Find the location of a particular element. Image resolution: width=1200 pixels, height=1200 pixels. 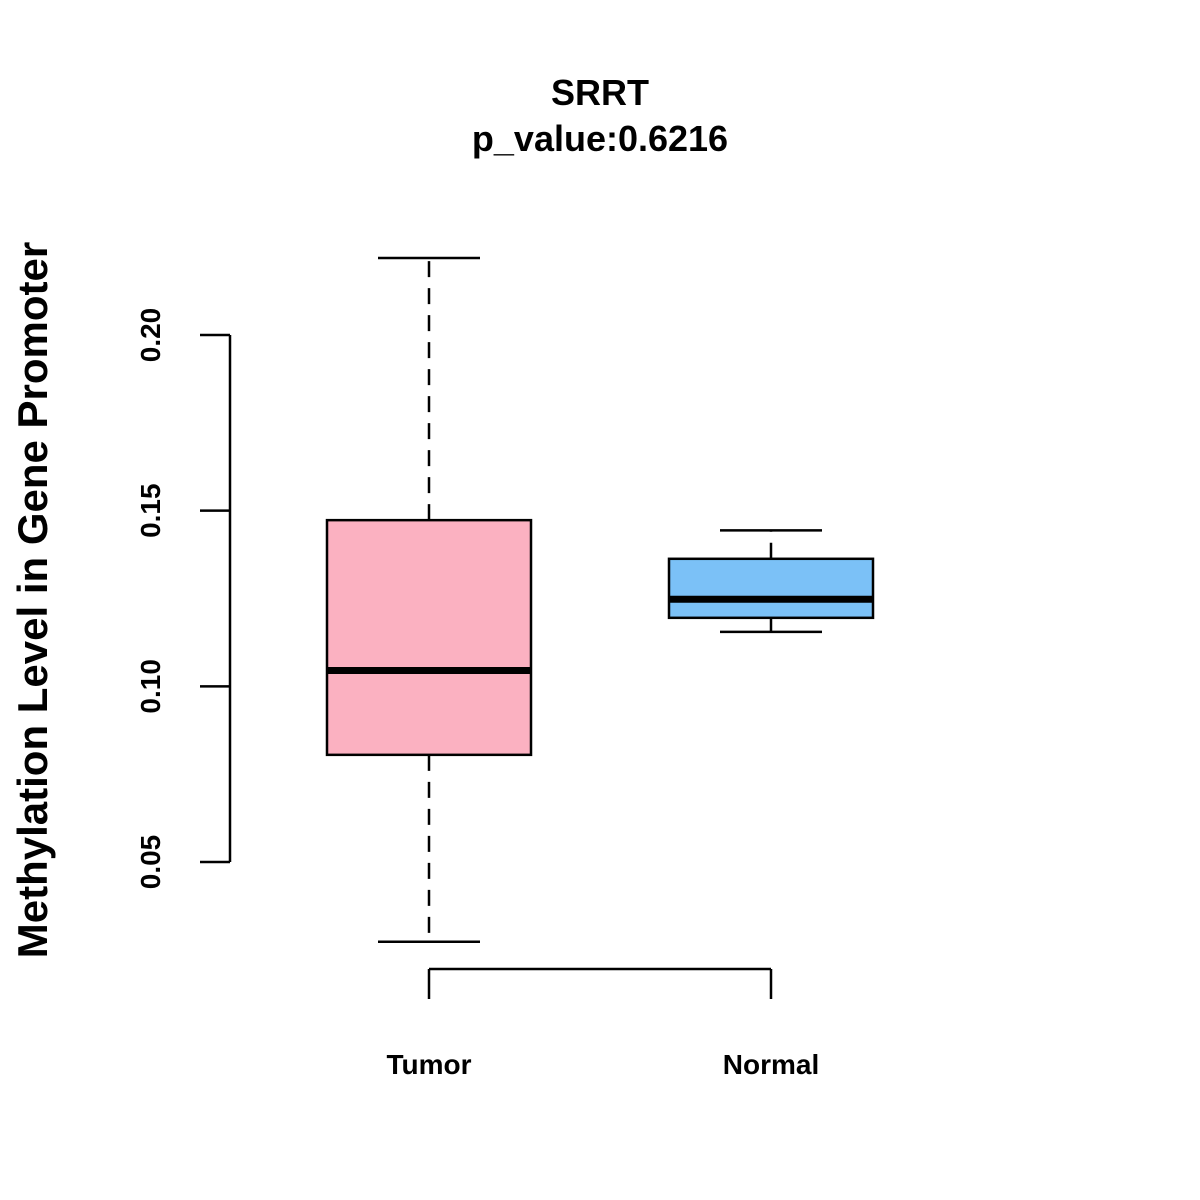

y-tick-label: 0.10 is located at coordinates (150, 686).